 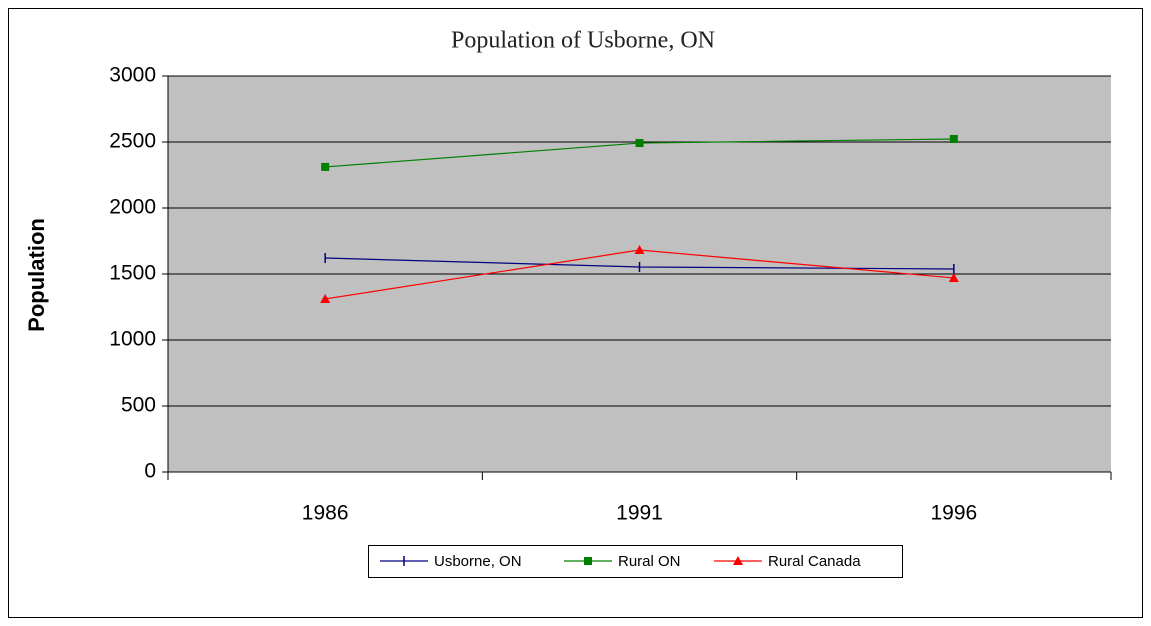 I want to click on y-tick-label: 3000, so click(x=132, y=75).